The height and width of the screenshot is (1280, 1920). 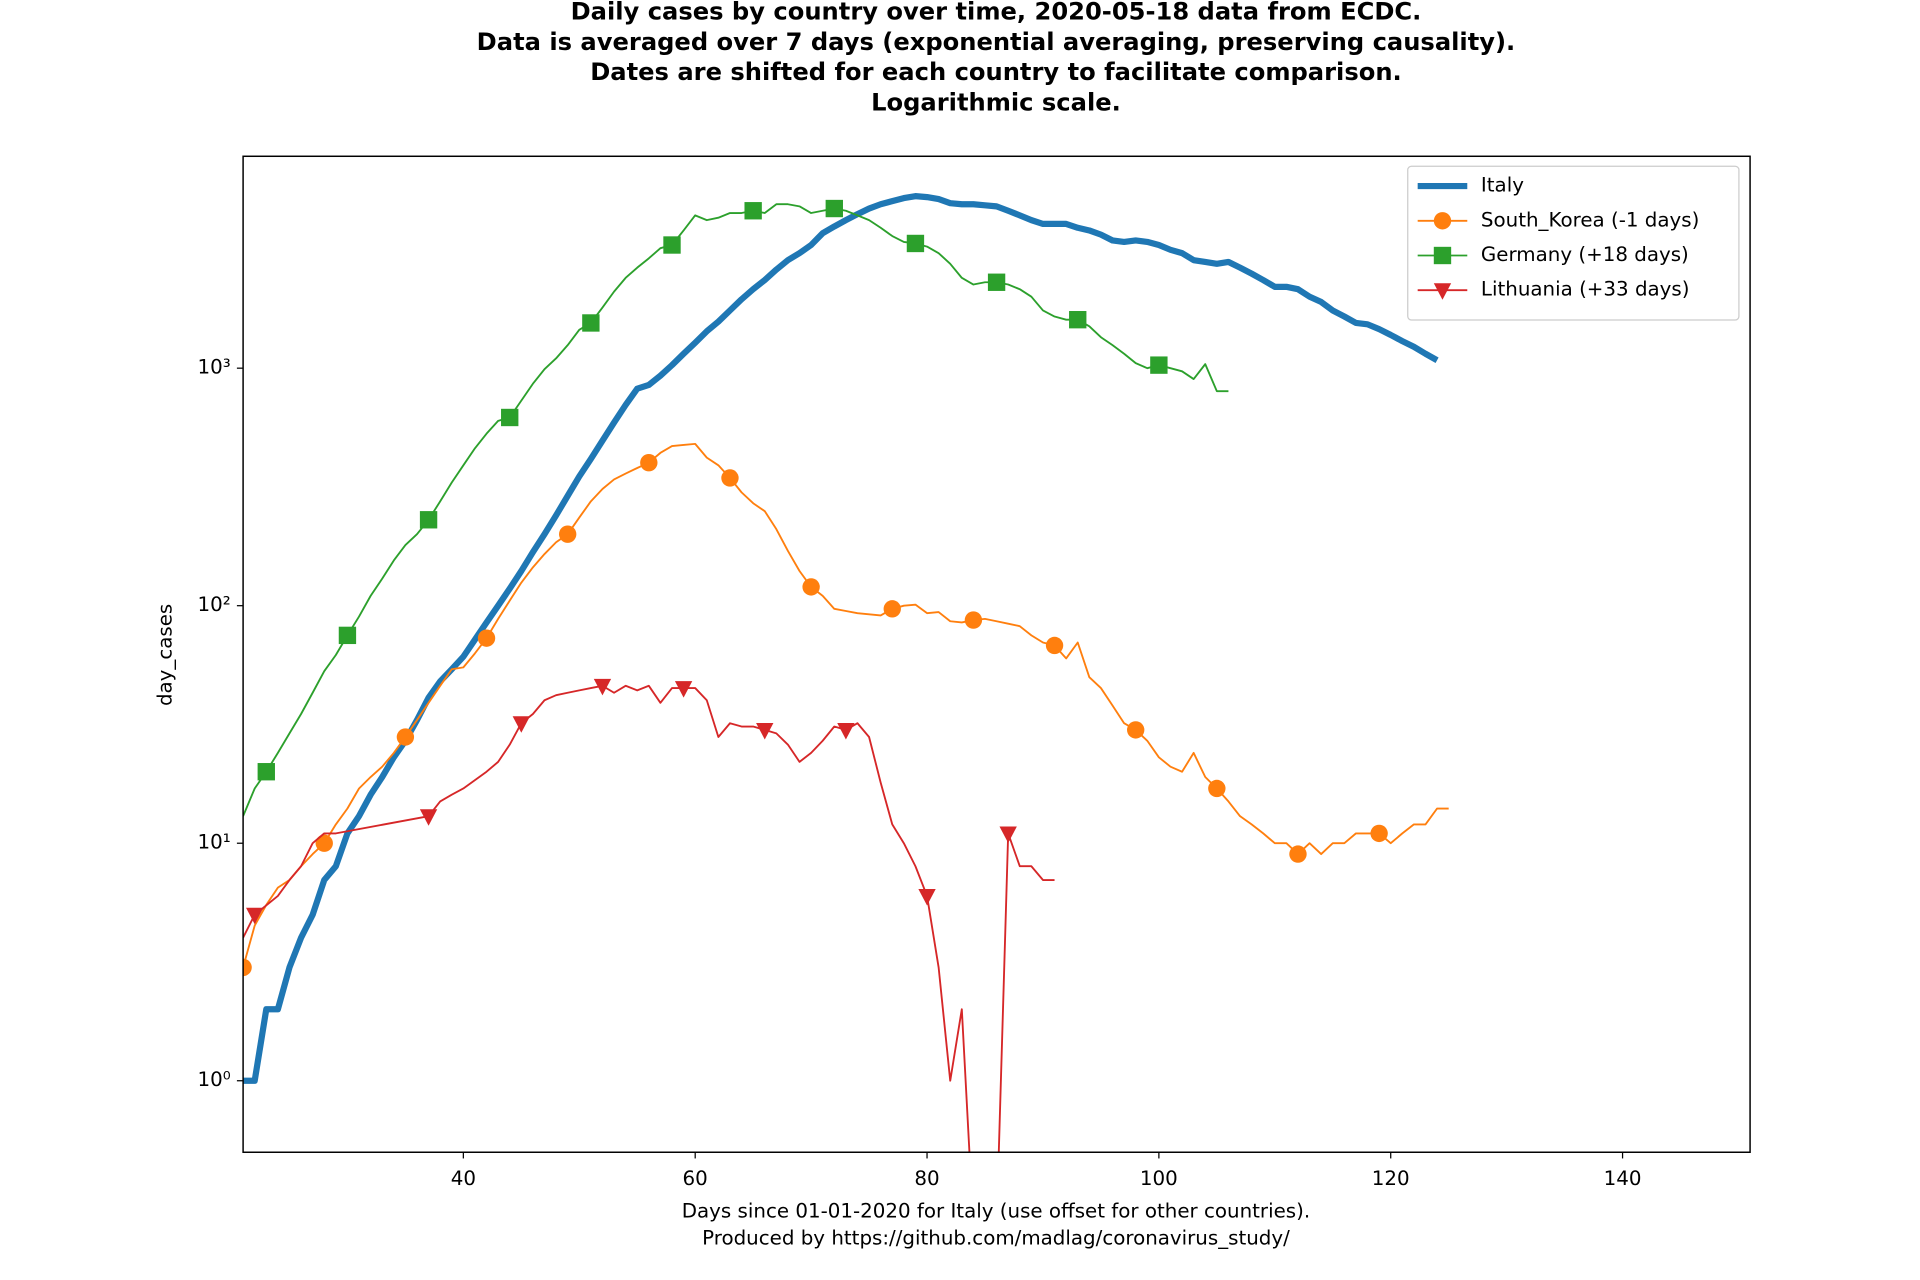 What do you see at coordinates (214, 604) in the screenshot?
I see `y-tick-label: 10²` at bounding box center [214, 604].